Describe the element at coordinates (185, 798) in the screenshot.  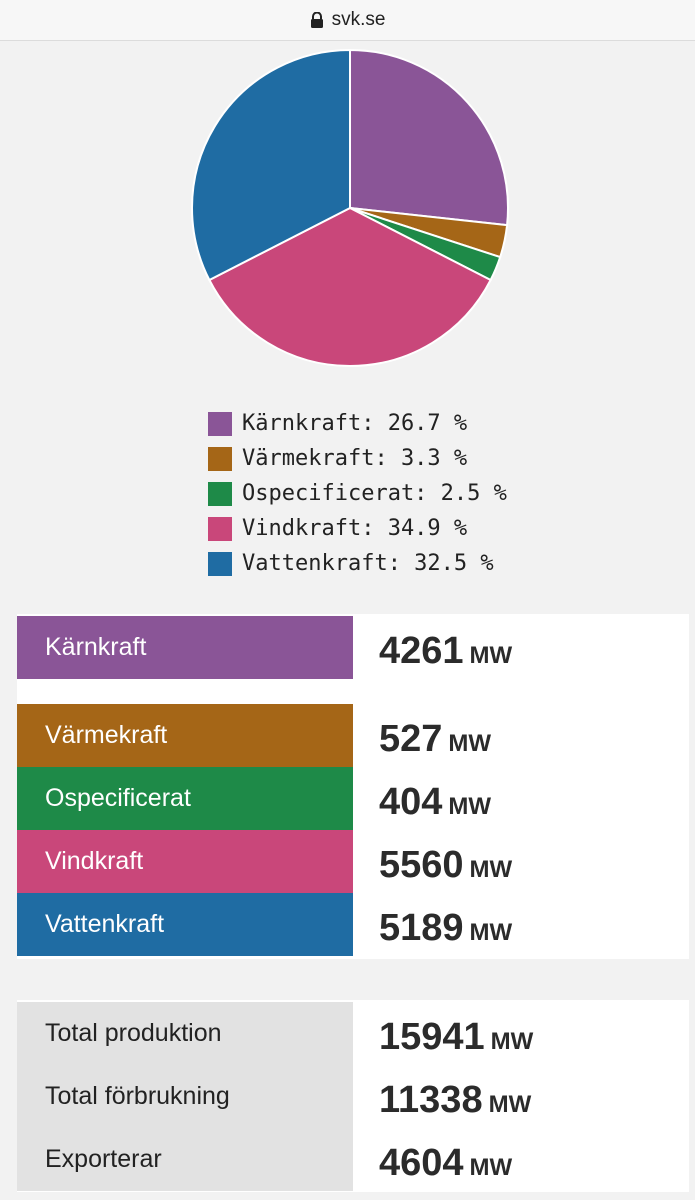
I see `row-label: Ospecificerat` at that location.